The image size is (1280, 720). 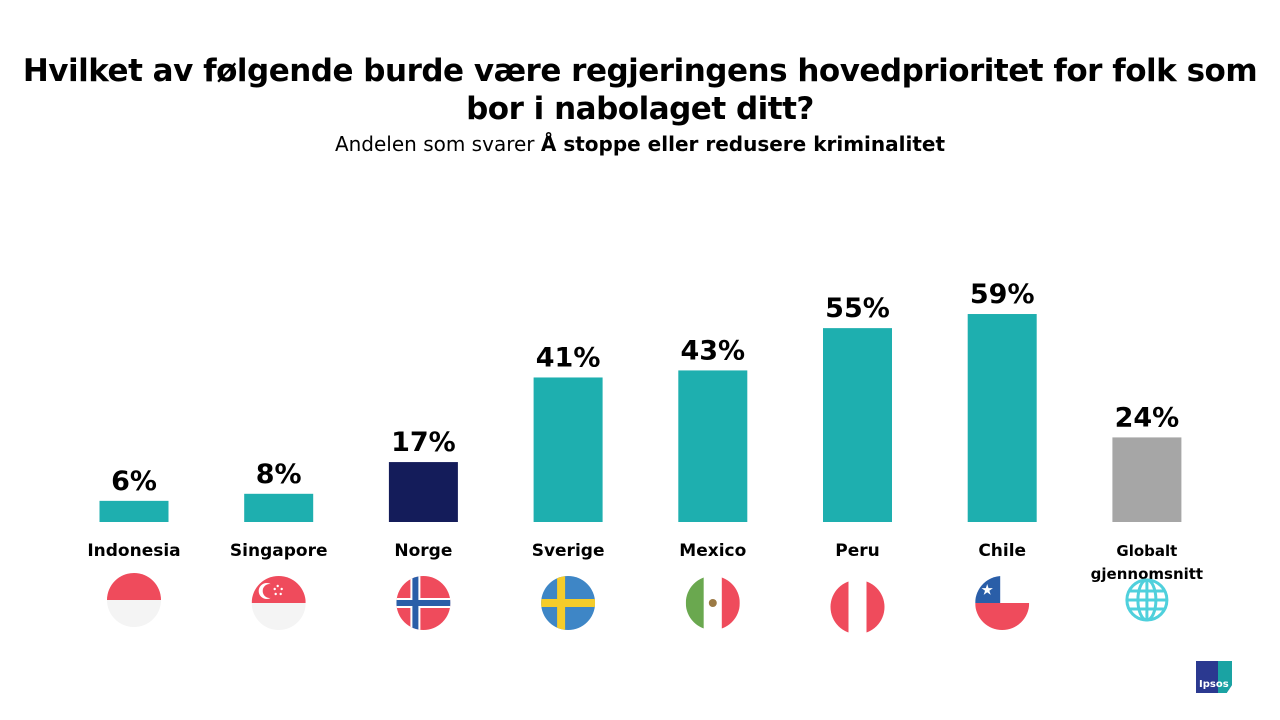 I want to click on category-label: Globalt, so click(x=1146, y=551).